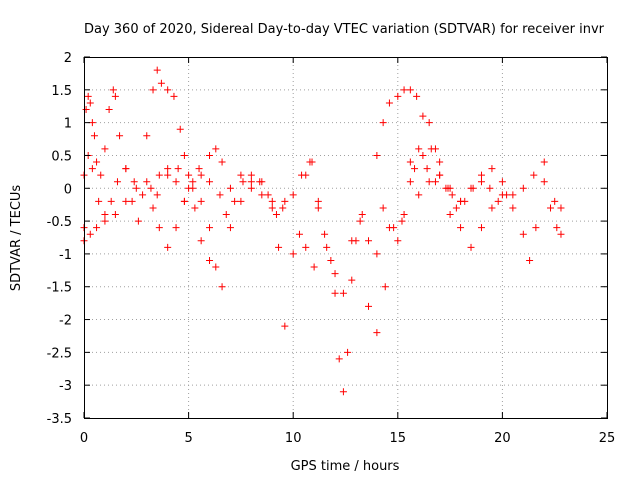  I want to click on y-tick-label: 1.5, so click(61, 91).